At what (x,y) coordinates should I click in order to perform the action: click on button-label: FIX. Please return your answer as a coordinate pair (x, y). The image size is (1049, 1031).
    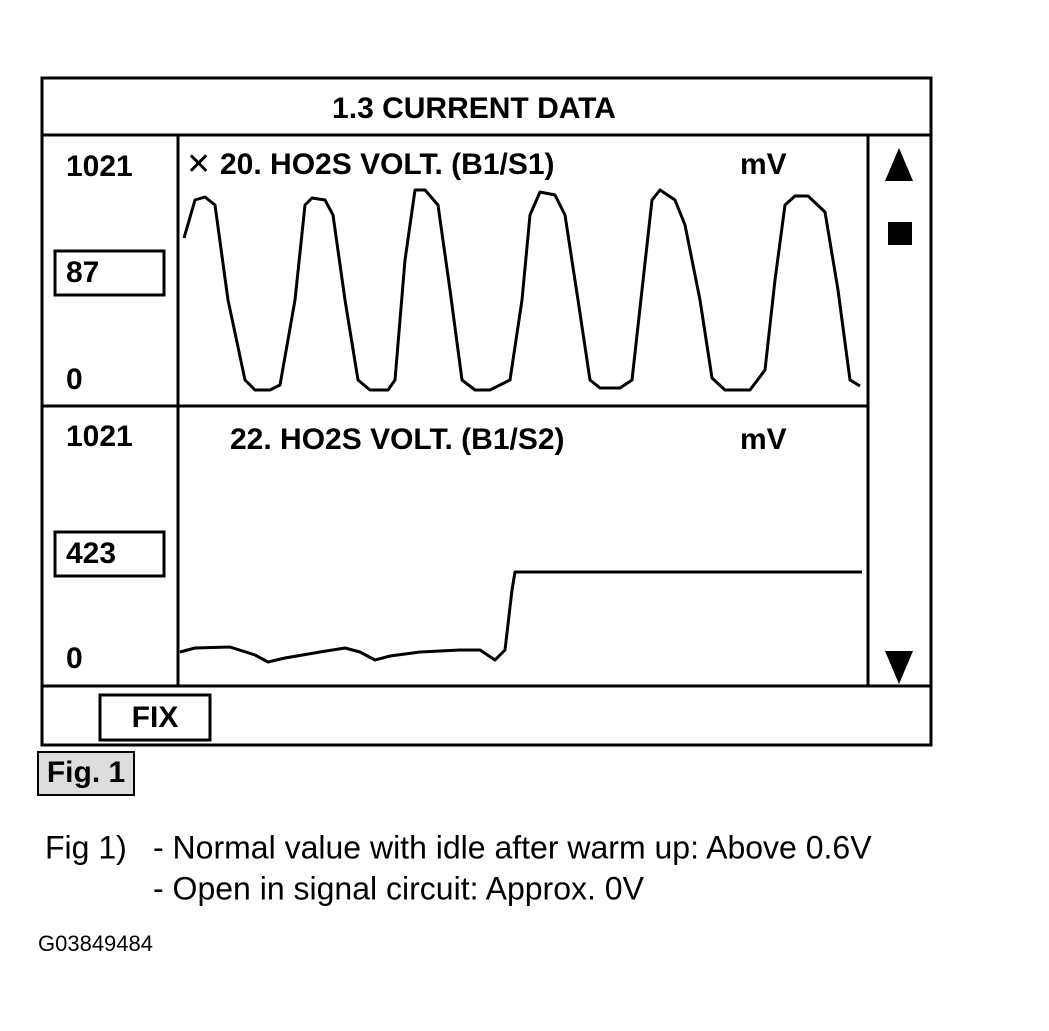
    Looking at the image, I should click on (155, 717).